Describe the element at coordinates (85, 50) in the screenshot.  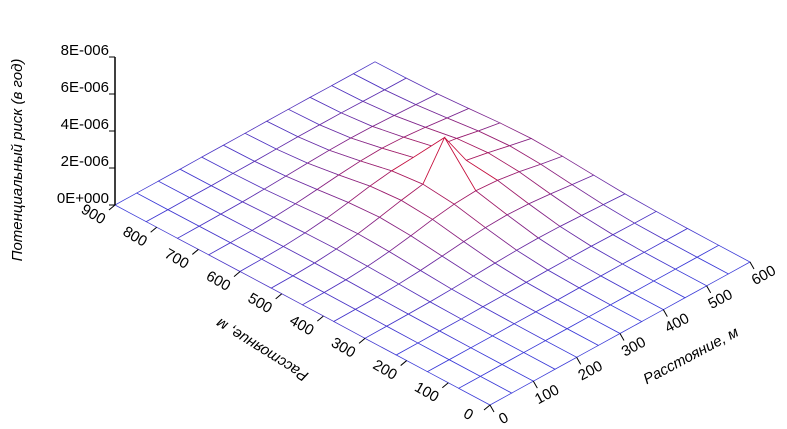
I see `z-tick-label: 8E-006` at that location.